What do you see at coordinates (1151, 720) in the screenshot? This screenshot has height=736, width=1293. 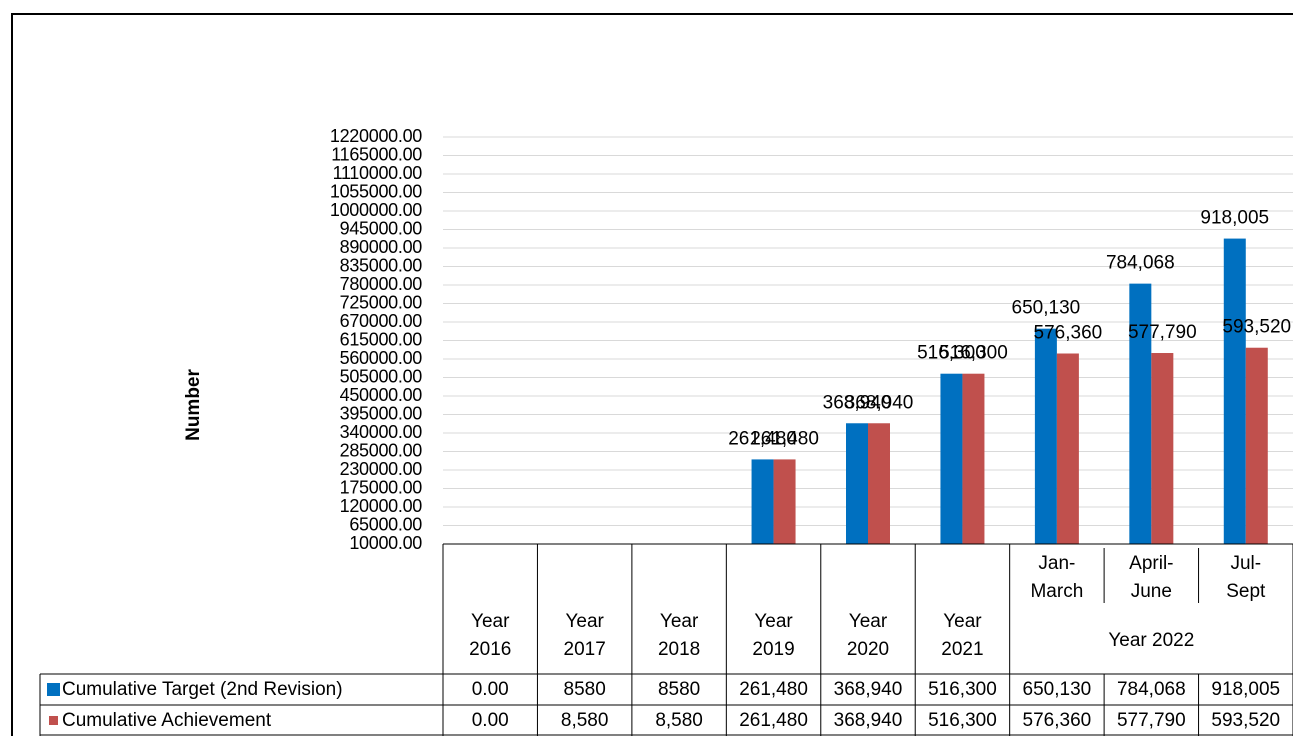 I see `table-value: 577,790` at bounding box center [1151, 720].